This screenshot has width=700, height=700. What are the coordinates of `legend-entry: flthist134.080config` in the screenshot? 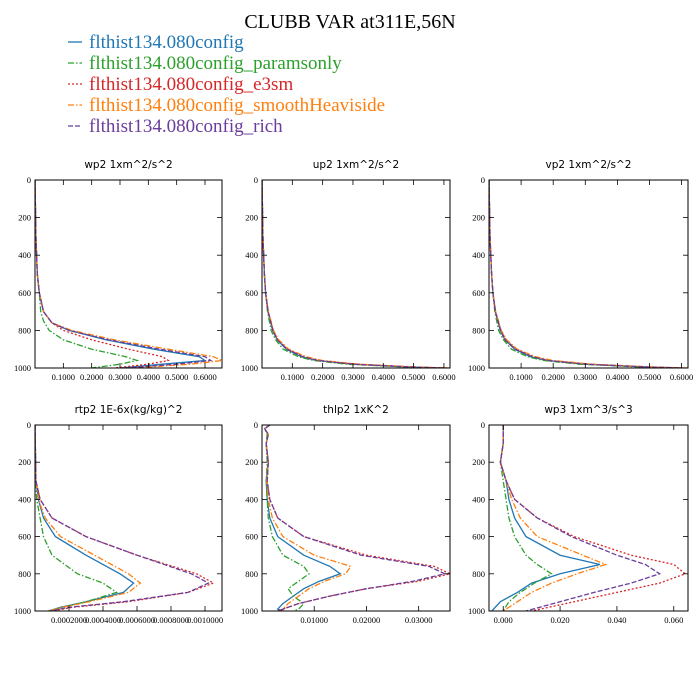 It's located at (156, 42).